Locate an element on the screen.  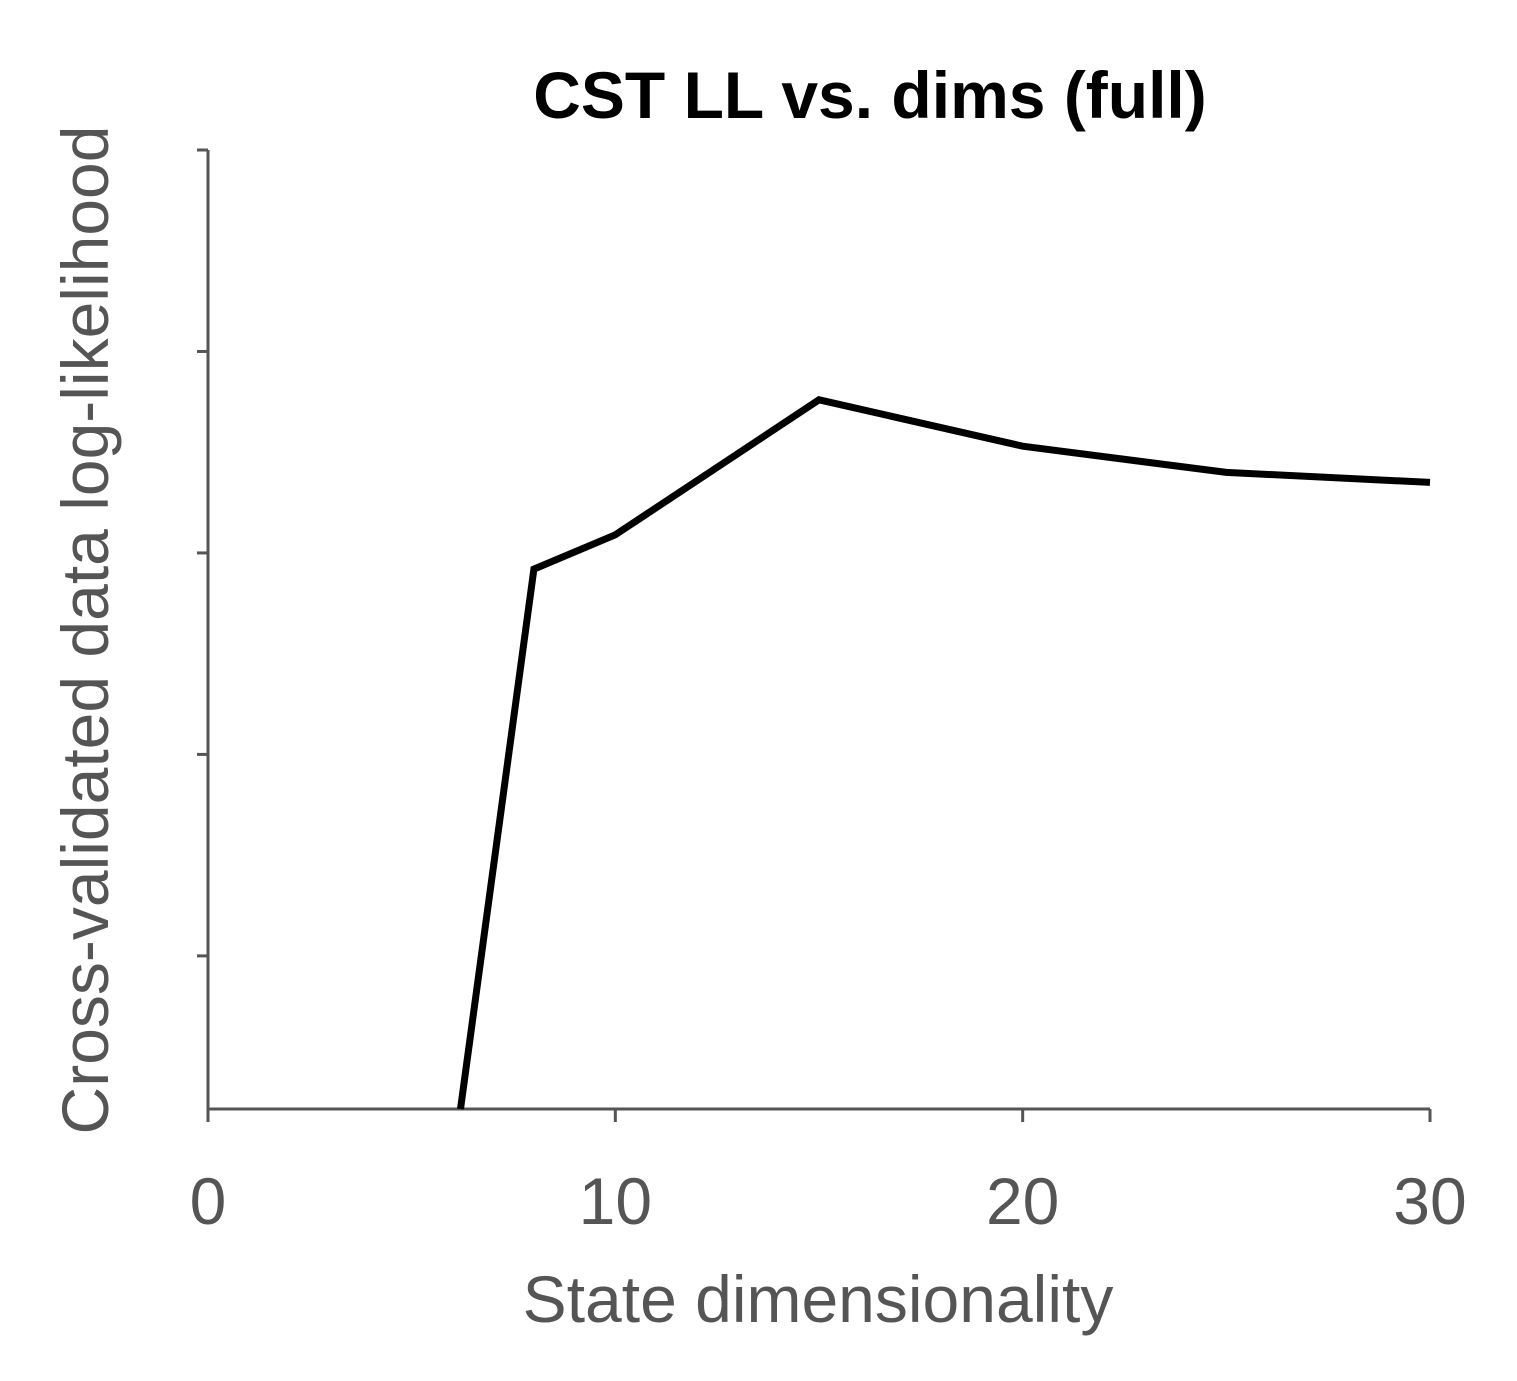
x-tick-label: 10 is located at coordinates (615, 1201).